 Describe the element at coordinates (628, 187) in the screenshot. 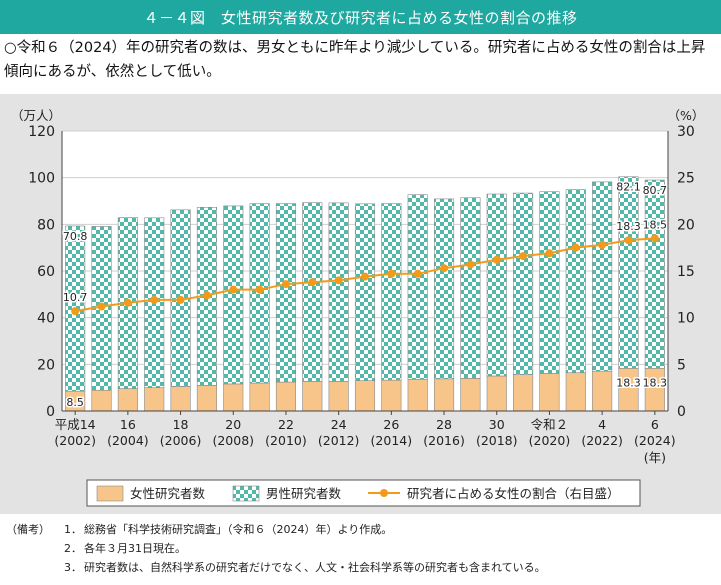

I see `bar-value-label: 82.1` at that location.